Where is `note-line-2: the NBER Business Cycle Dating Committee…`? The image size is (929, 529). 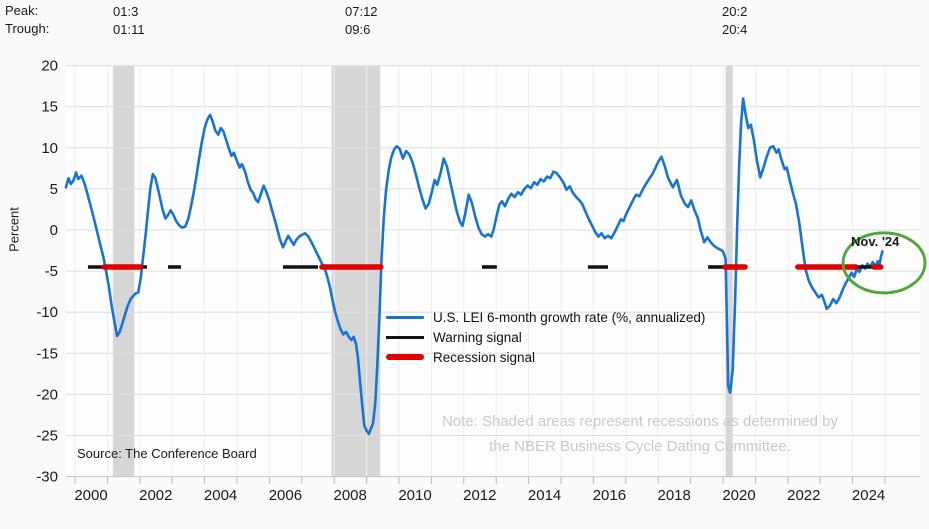
note-line-2: the NBER Business Cycle Dating Committee… is located at coordinates (640, 446).